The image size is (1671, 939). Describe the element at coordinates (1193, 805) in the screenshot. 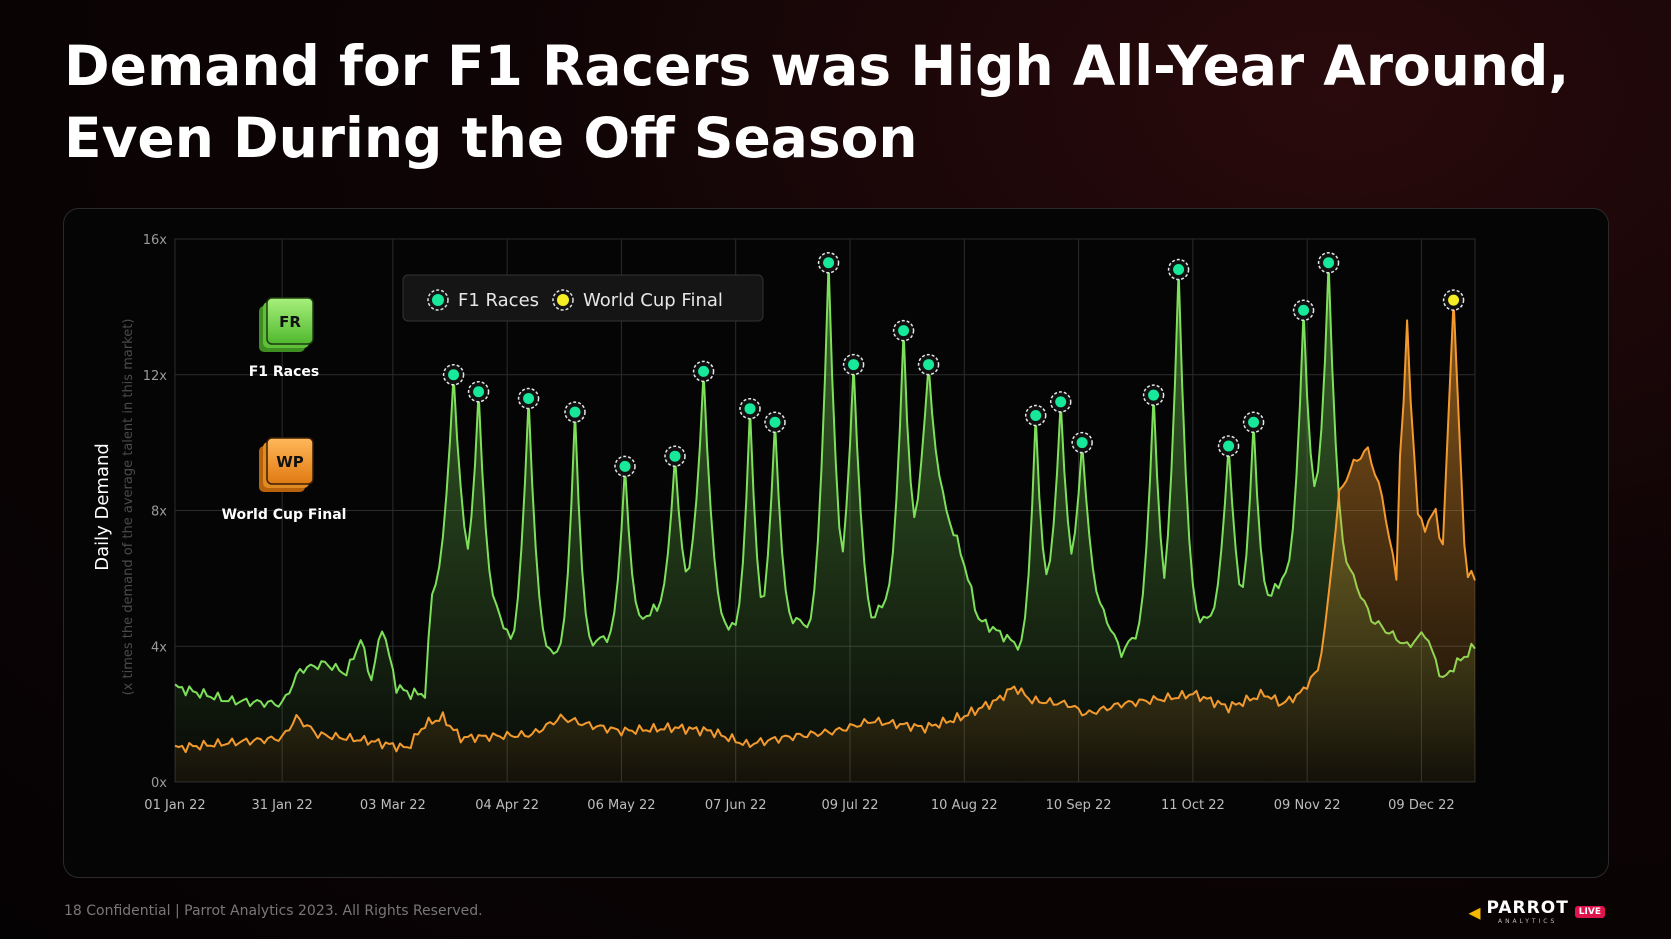

I see `x-tick-label: 11 Oct 22` at that location.